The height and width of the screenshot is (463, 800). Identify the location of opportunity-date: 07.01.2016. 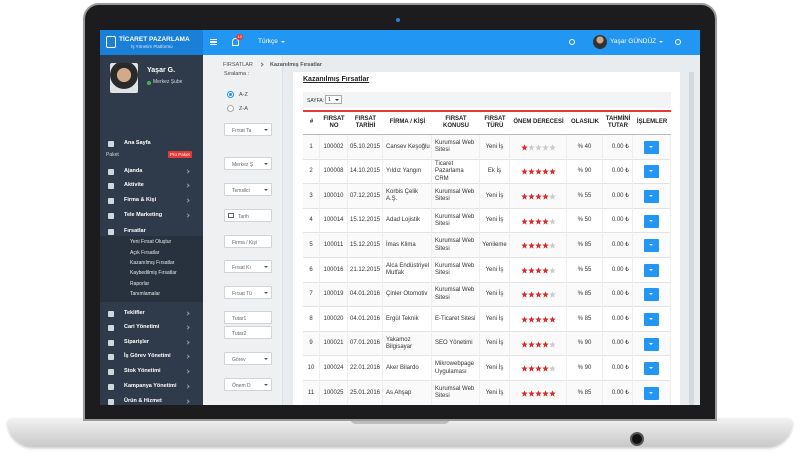
(365, 344).